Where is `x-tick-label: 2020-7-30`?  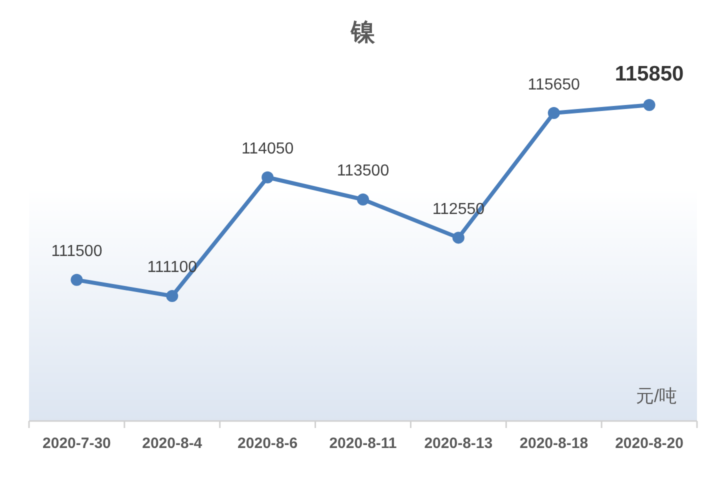 x-tick-label: 2020-7-30 is located at coordinates (76, 443).